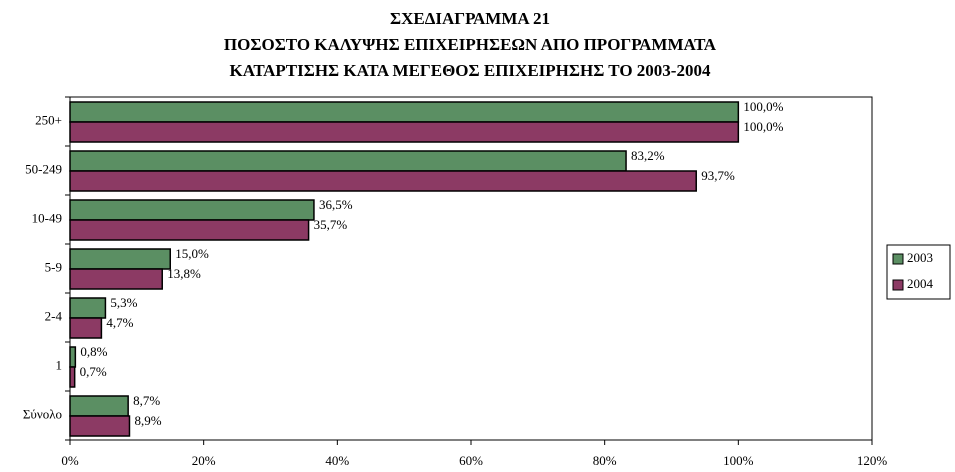 This screenshot has width=955, height=472. What do you see at coordinates (718, 175) in the screenshot?
I see `value-label: 93,7%` at bounding box center [718, 175].